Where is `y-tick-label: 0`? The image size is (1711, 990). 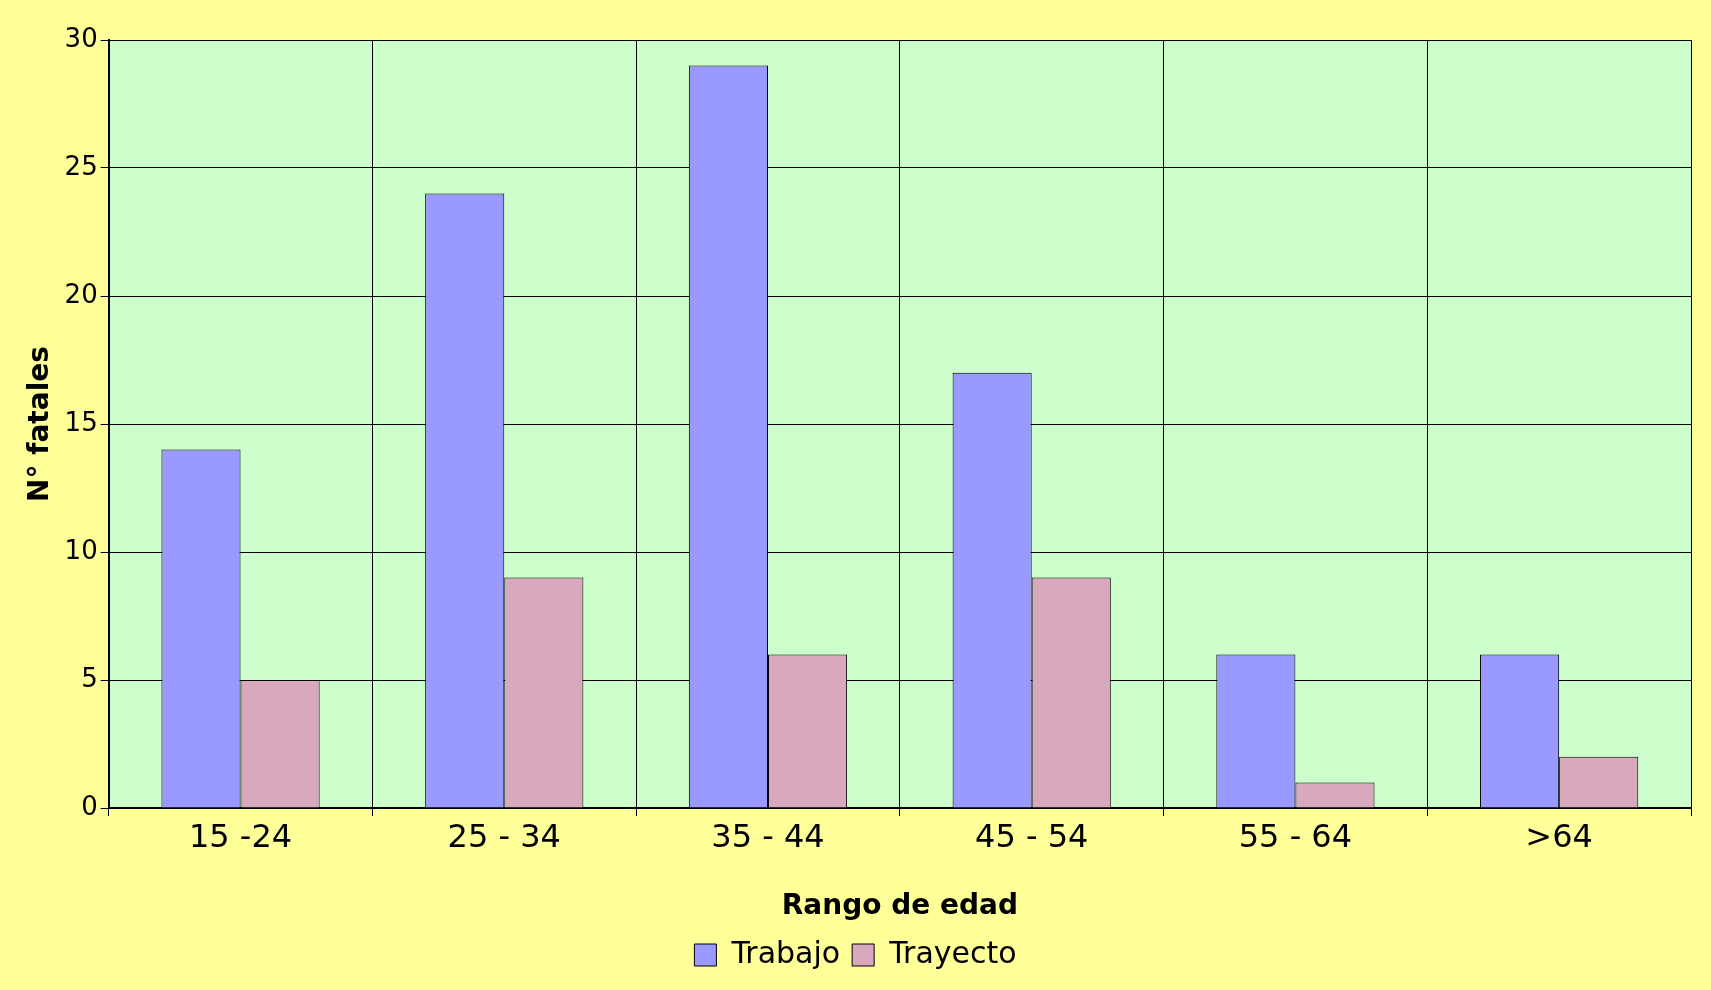 y-tick-label: 0 is located at coordinates (89, 805).